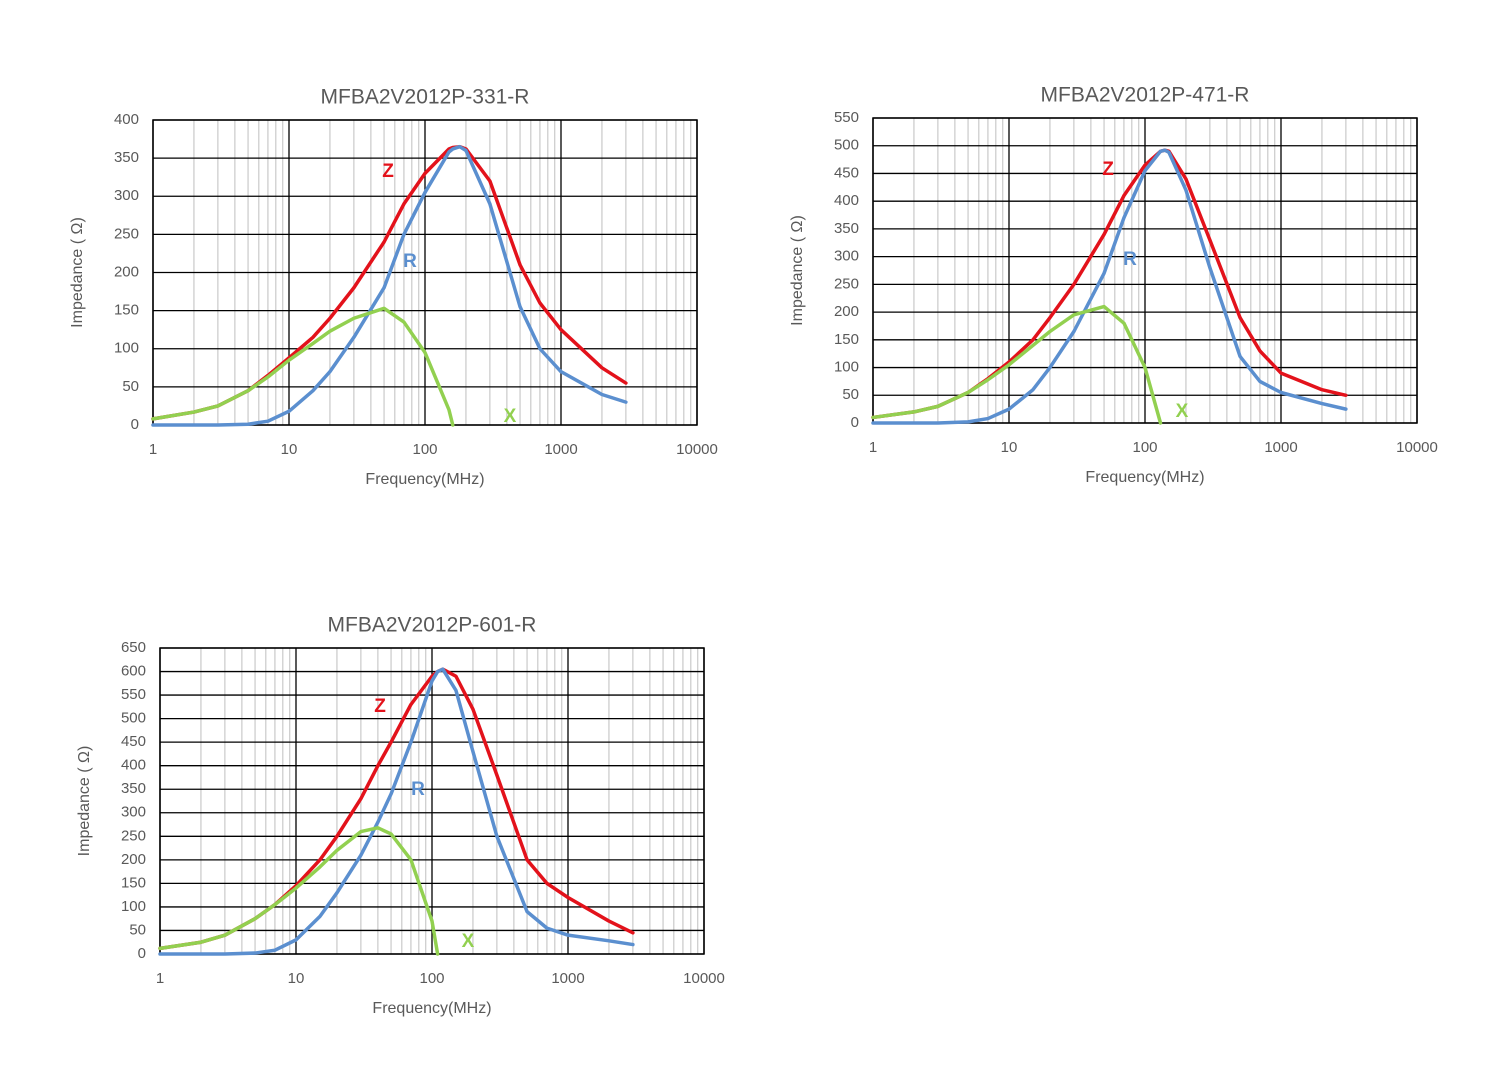 The height and width of the screenshot is (1076, 1500). Describe the element at coordinates (432, 625) in the screenshot. I see `chart-title: MFBA2V2012P-601-R` at that location.